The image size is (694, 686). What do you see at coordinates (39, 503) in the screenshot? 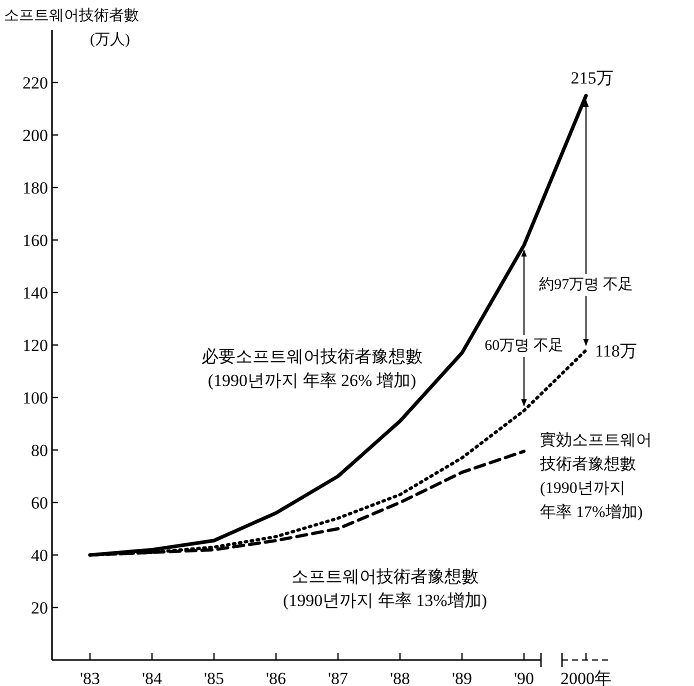
I see `y-tick-label: 60` at bounding box center [39, 503].